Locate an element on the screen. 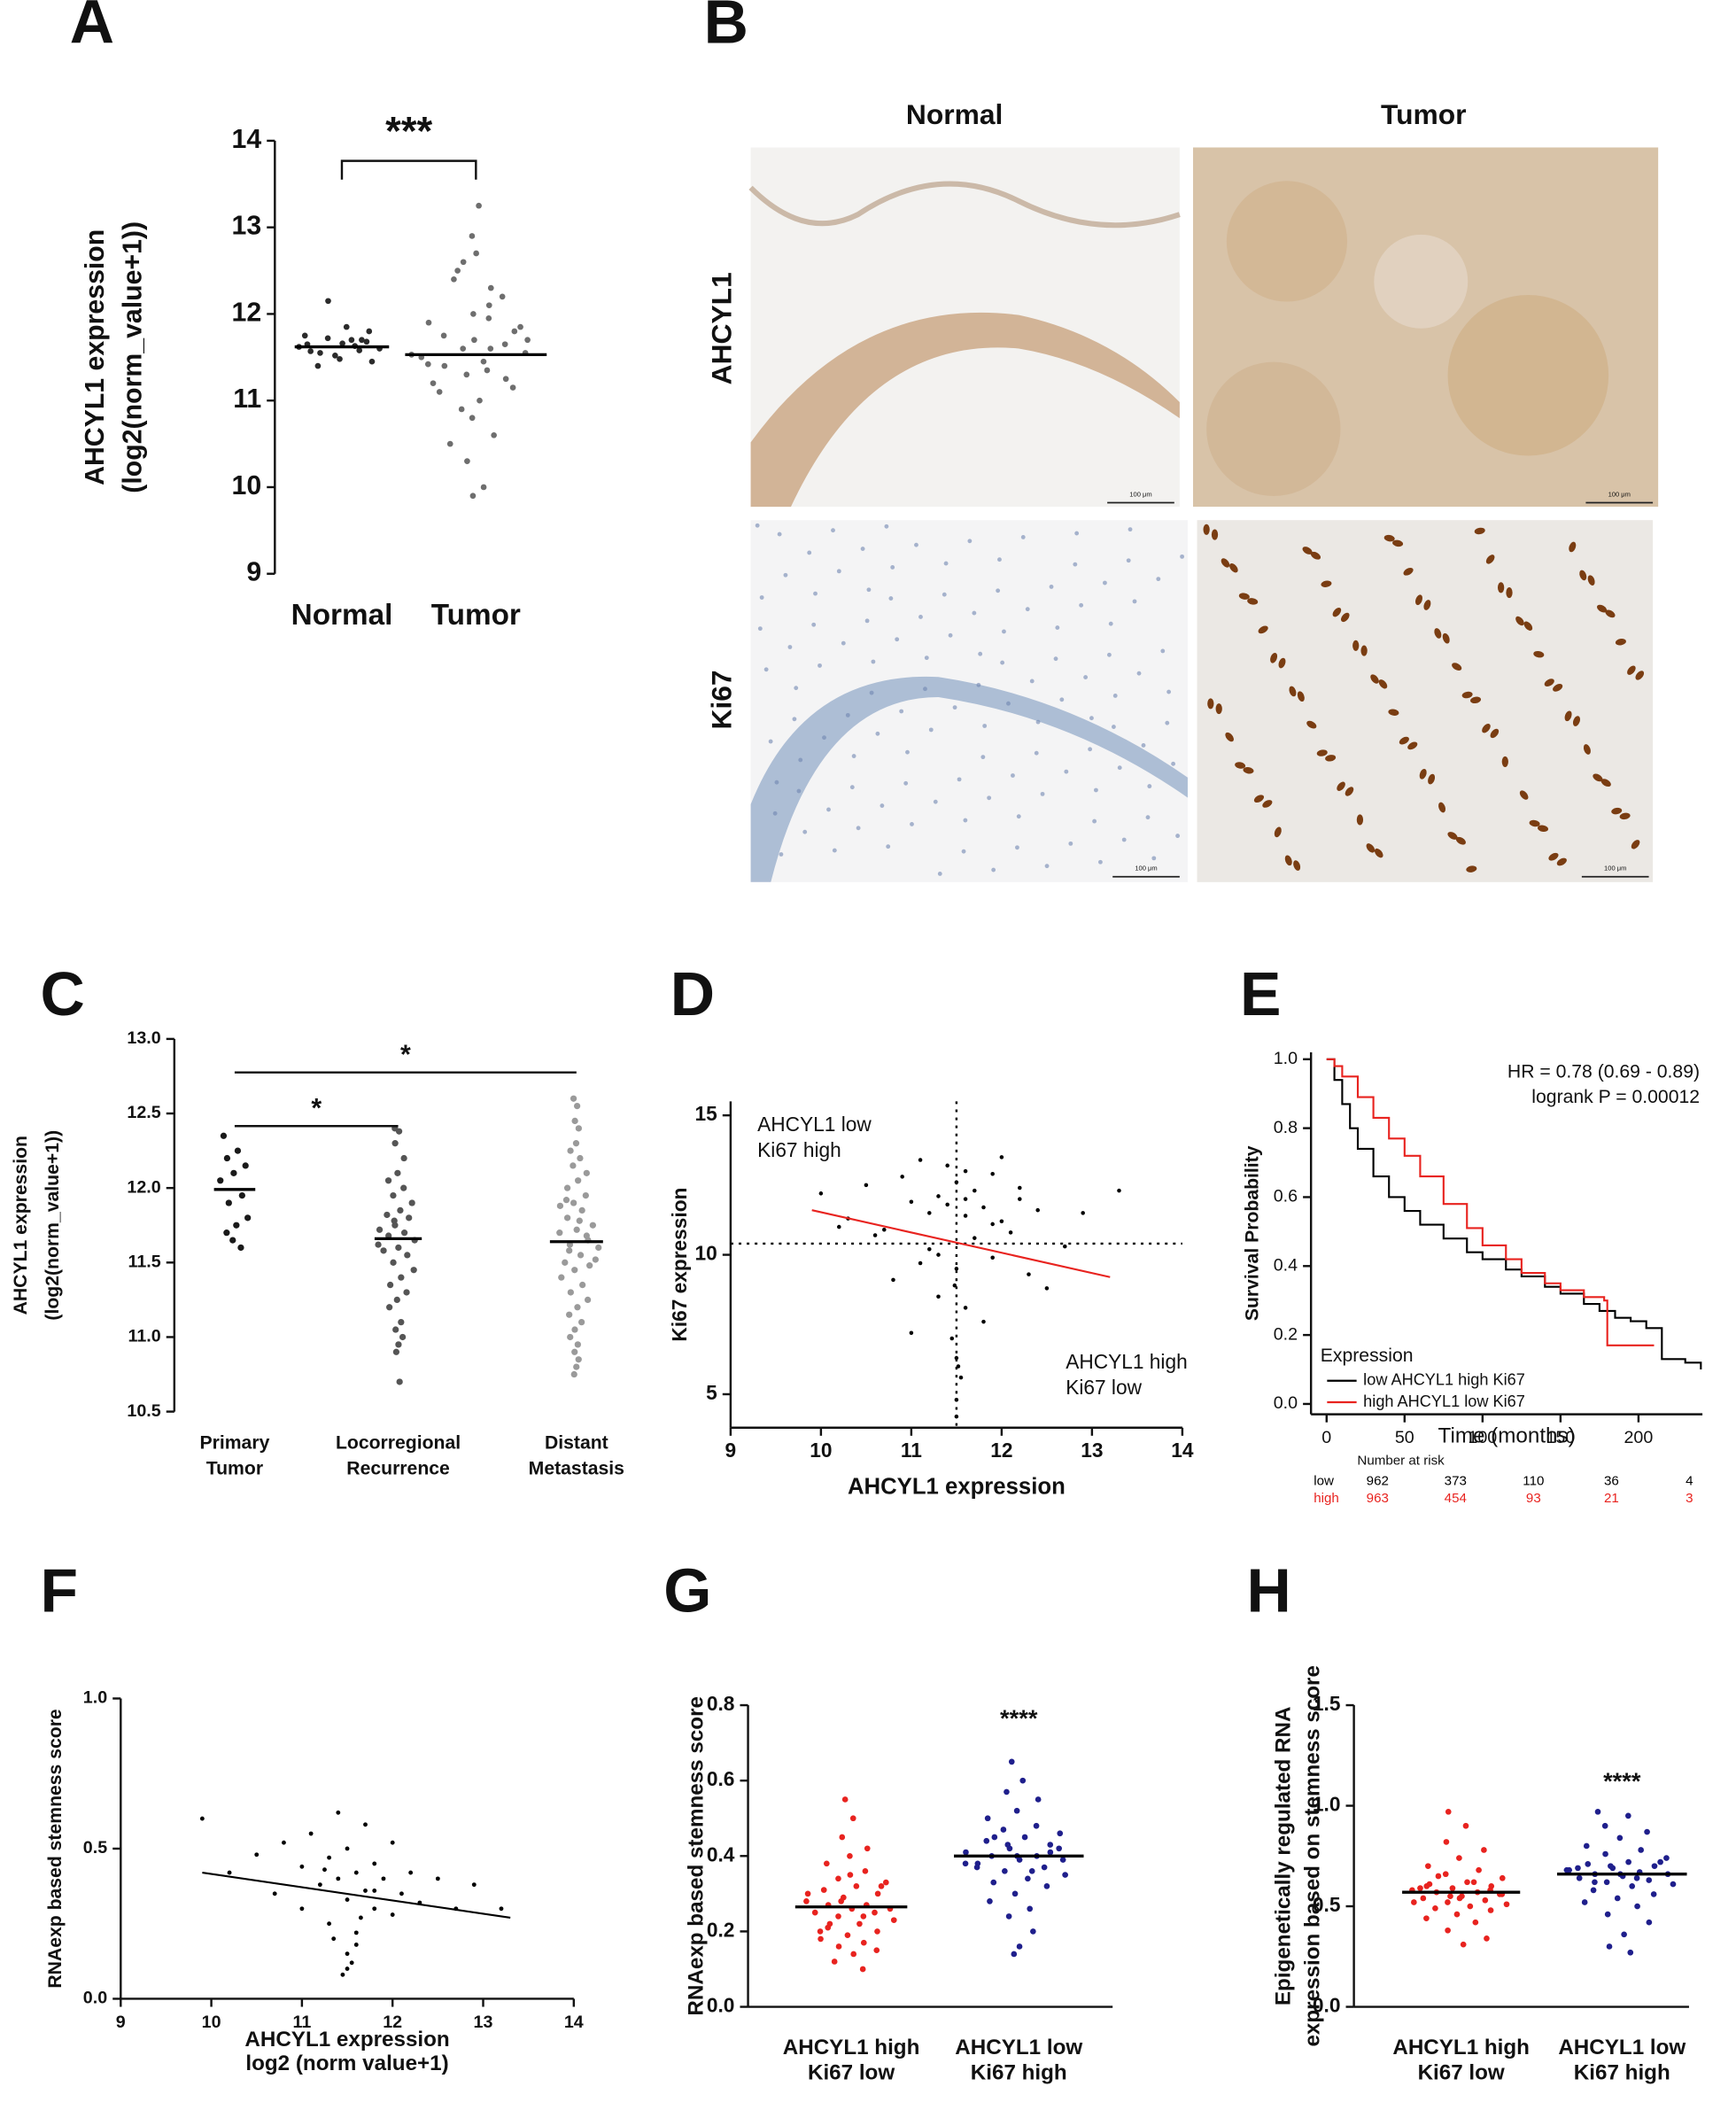  y-axis-label: Epigenetically regulated RNA is located at coordinates (1283, 1856).